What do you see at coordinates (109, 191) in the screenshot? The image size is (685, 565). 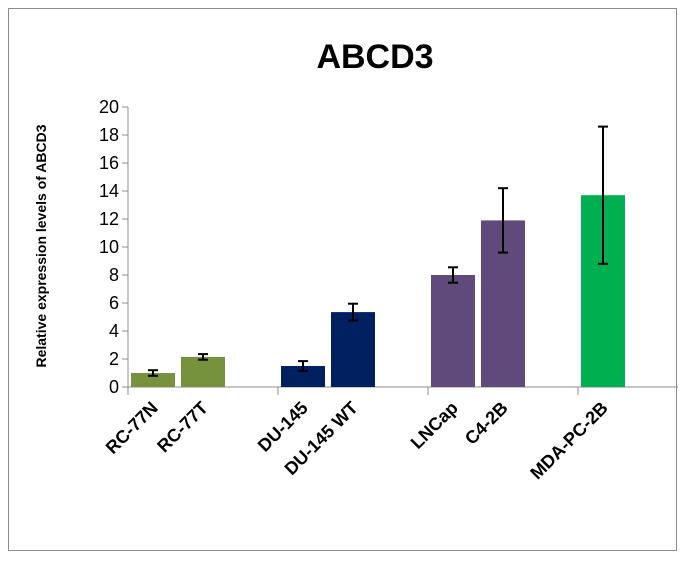 I see `y-tick-label: 14` at bounding box center [109, 191].